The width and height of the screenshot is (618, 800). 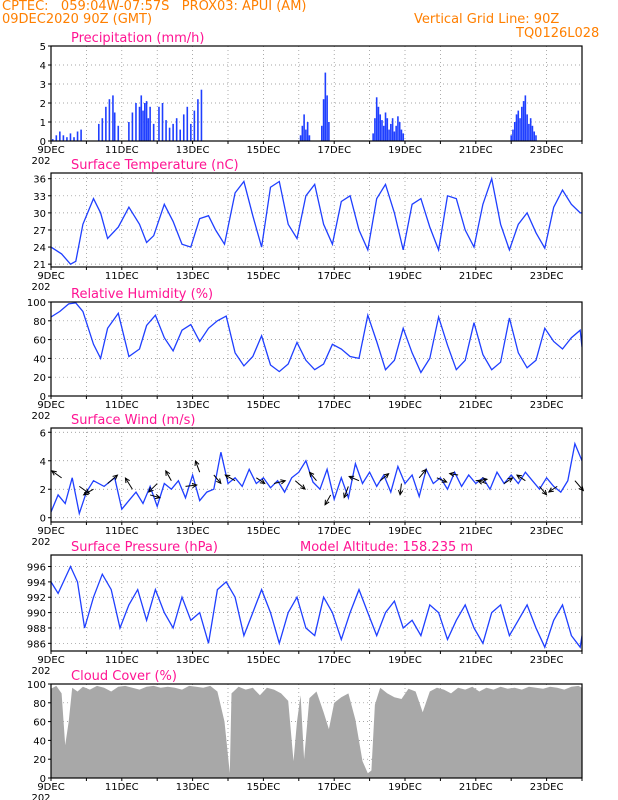 I want to click on panel-precip, so click(x=315, y=94).